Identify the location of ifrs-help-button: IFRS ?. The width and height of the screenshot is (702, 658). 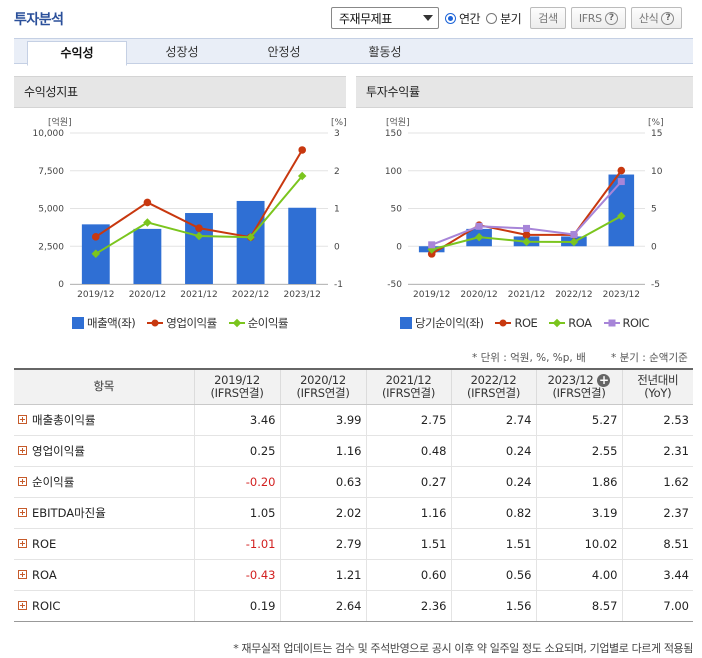
(598, 18).